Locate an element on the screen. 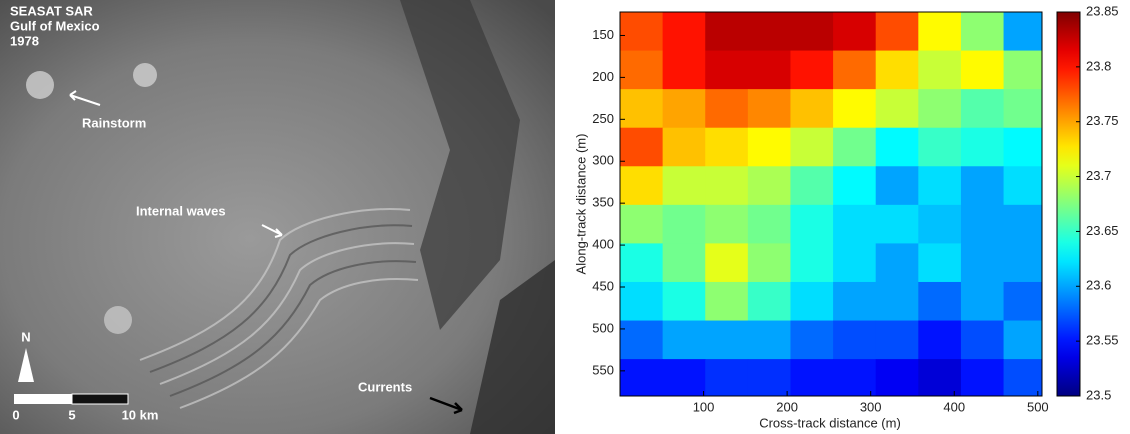 This screenshot has width=1130, height=434. x-tick-label: 100 is located at coordinates (704, 406).